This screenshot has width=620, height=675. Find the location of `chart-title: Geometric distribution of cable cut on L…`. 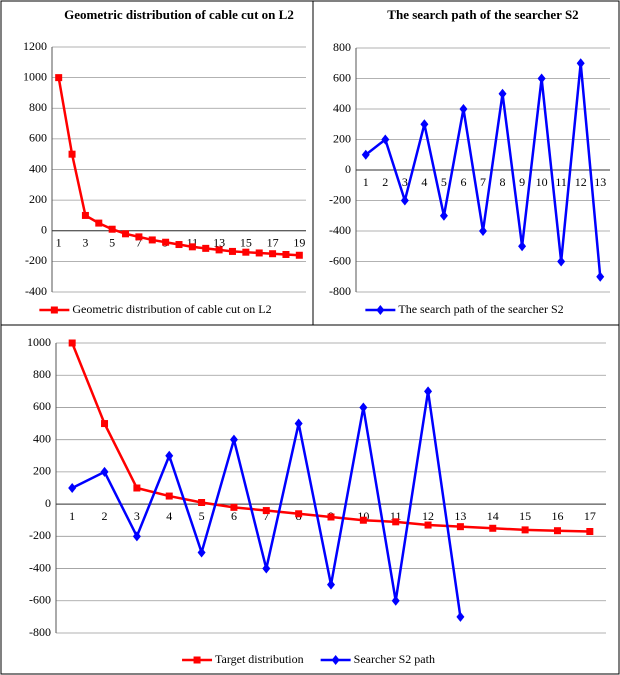

chart-title: Geometric distribution of cable cut on L… is located at coordinates (179, 14).